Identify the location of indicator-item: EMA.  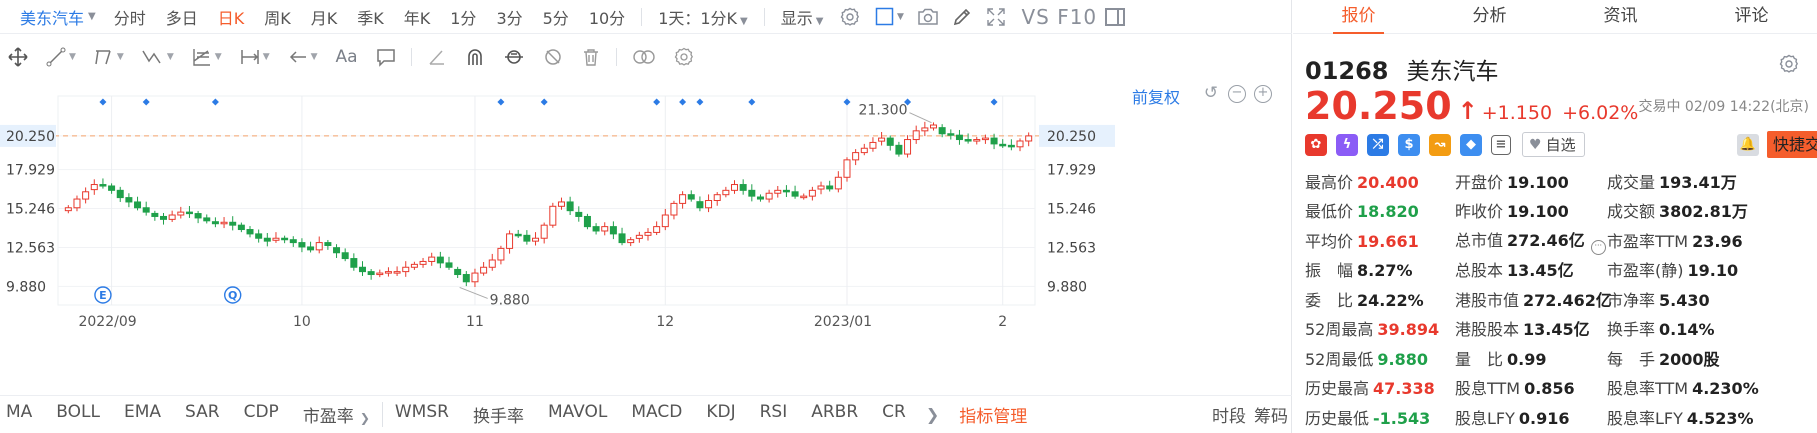
(142, 412).